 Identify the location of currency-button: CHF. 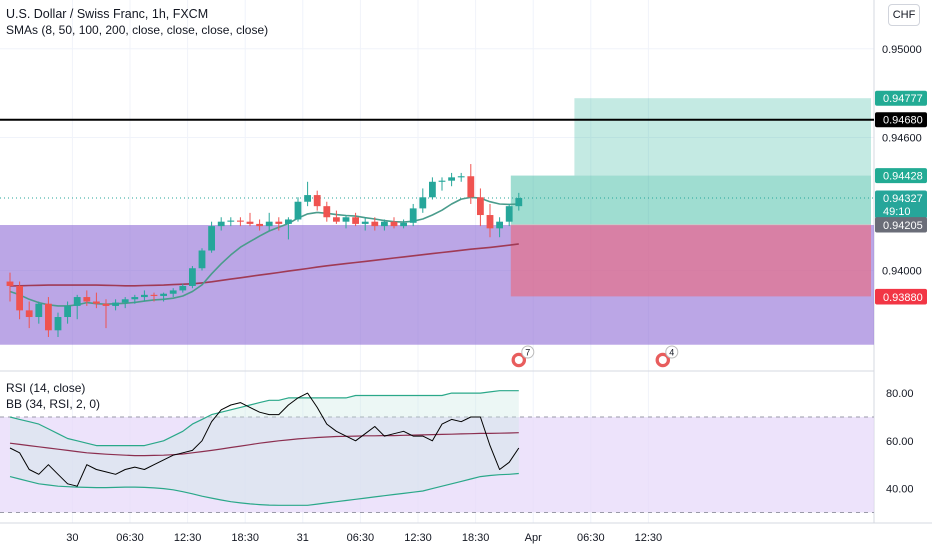
(904, 15).